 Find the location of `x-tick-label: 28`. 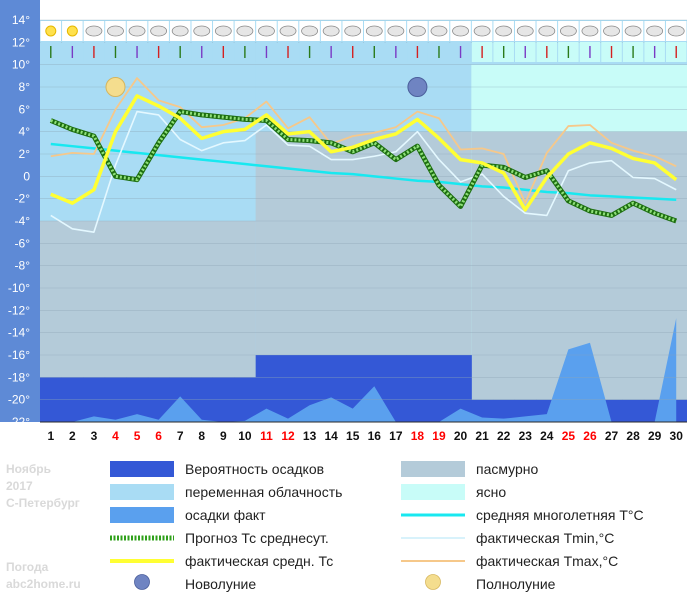

x-tick-label: 28 is located at coordinates (633, 436).